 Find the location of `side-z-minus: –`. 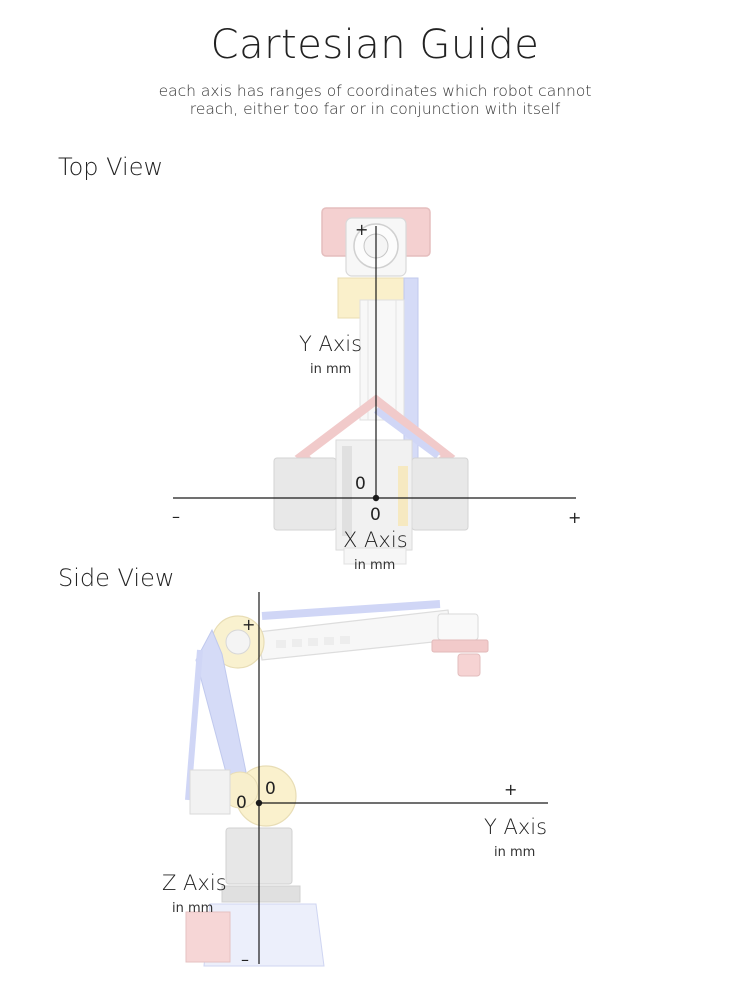

side-z-minus: – is located at coordinates (245, 959).